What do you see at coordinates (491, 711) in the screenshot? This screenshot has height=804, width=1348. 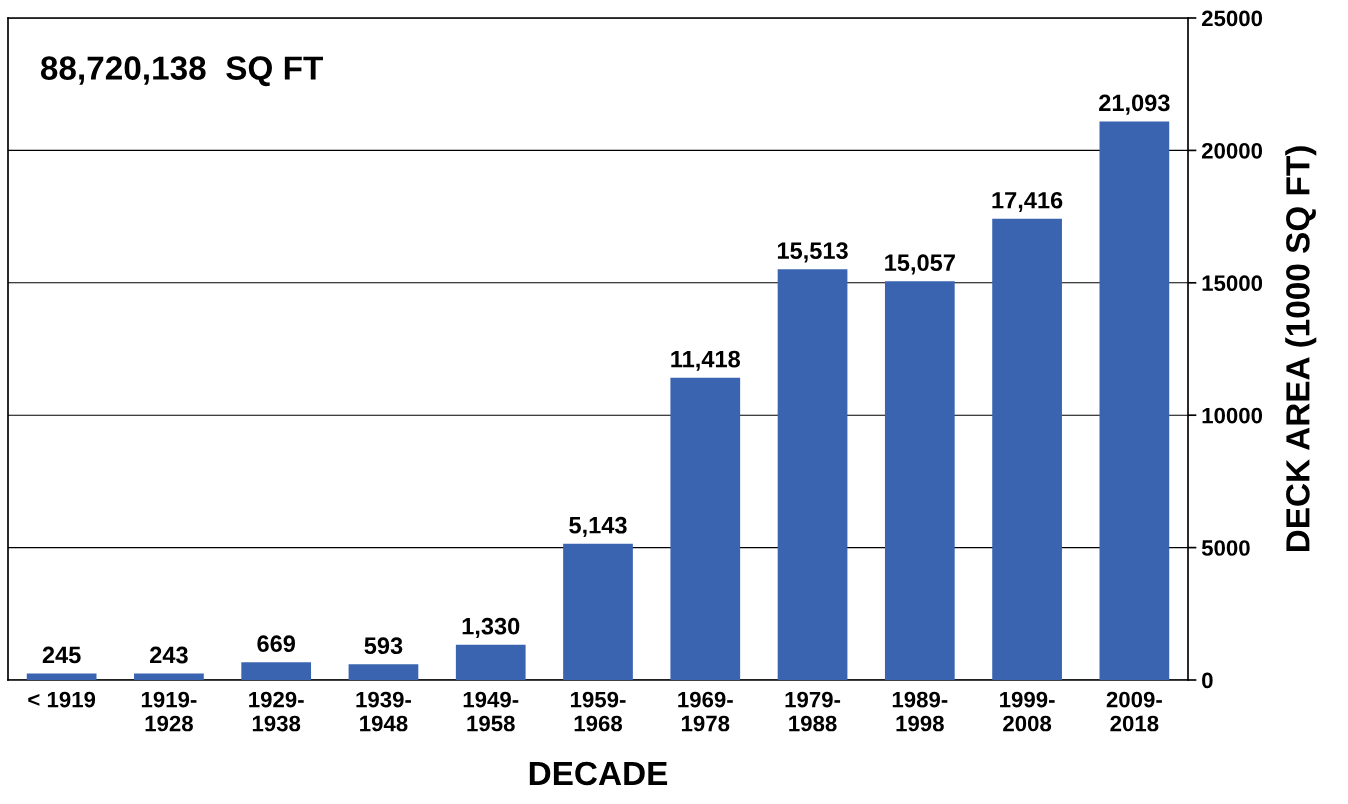 I see `x-tick-label: 1949- 1958` at bounding box center [491, 711].